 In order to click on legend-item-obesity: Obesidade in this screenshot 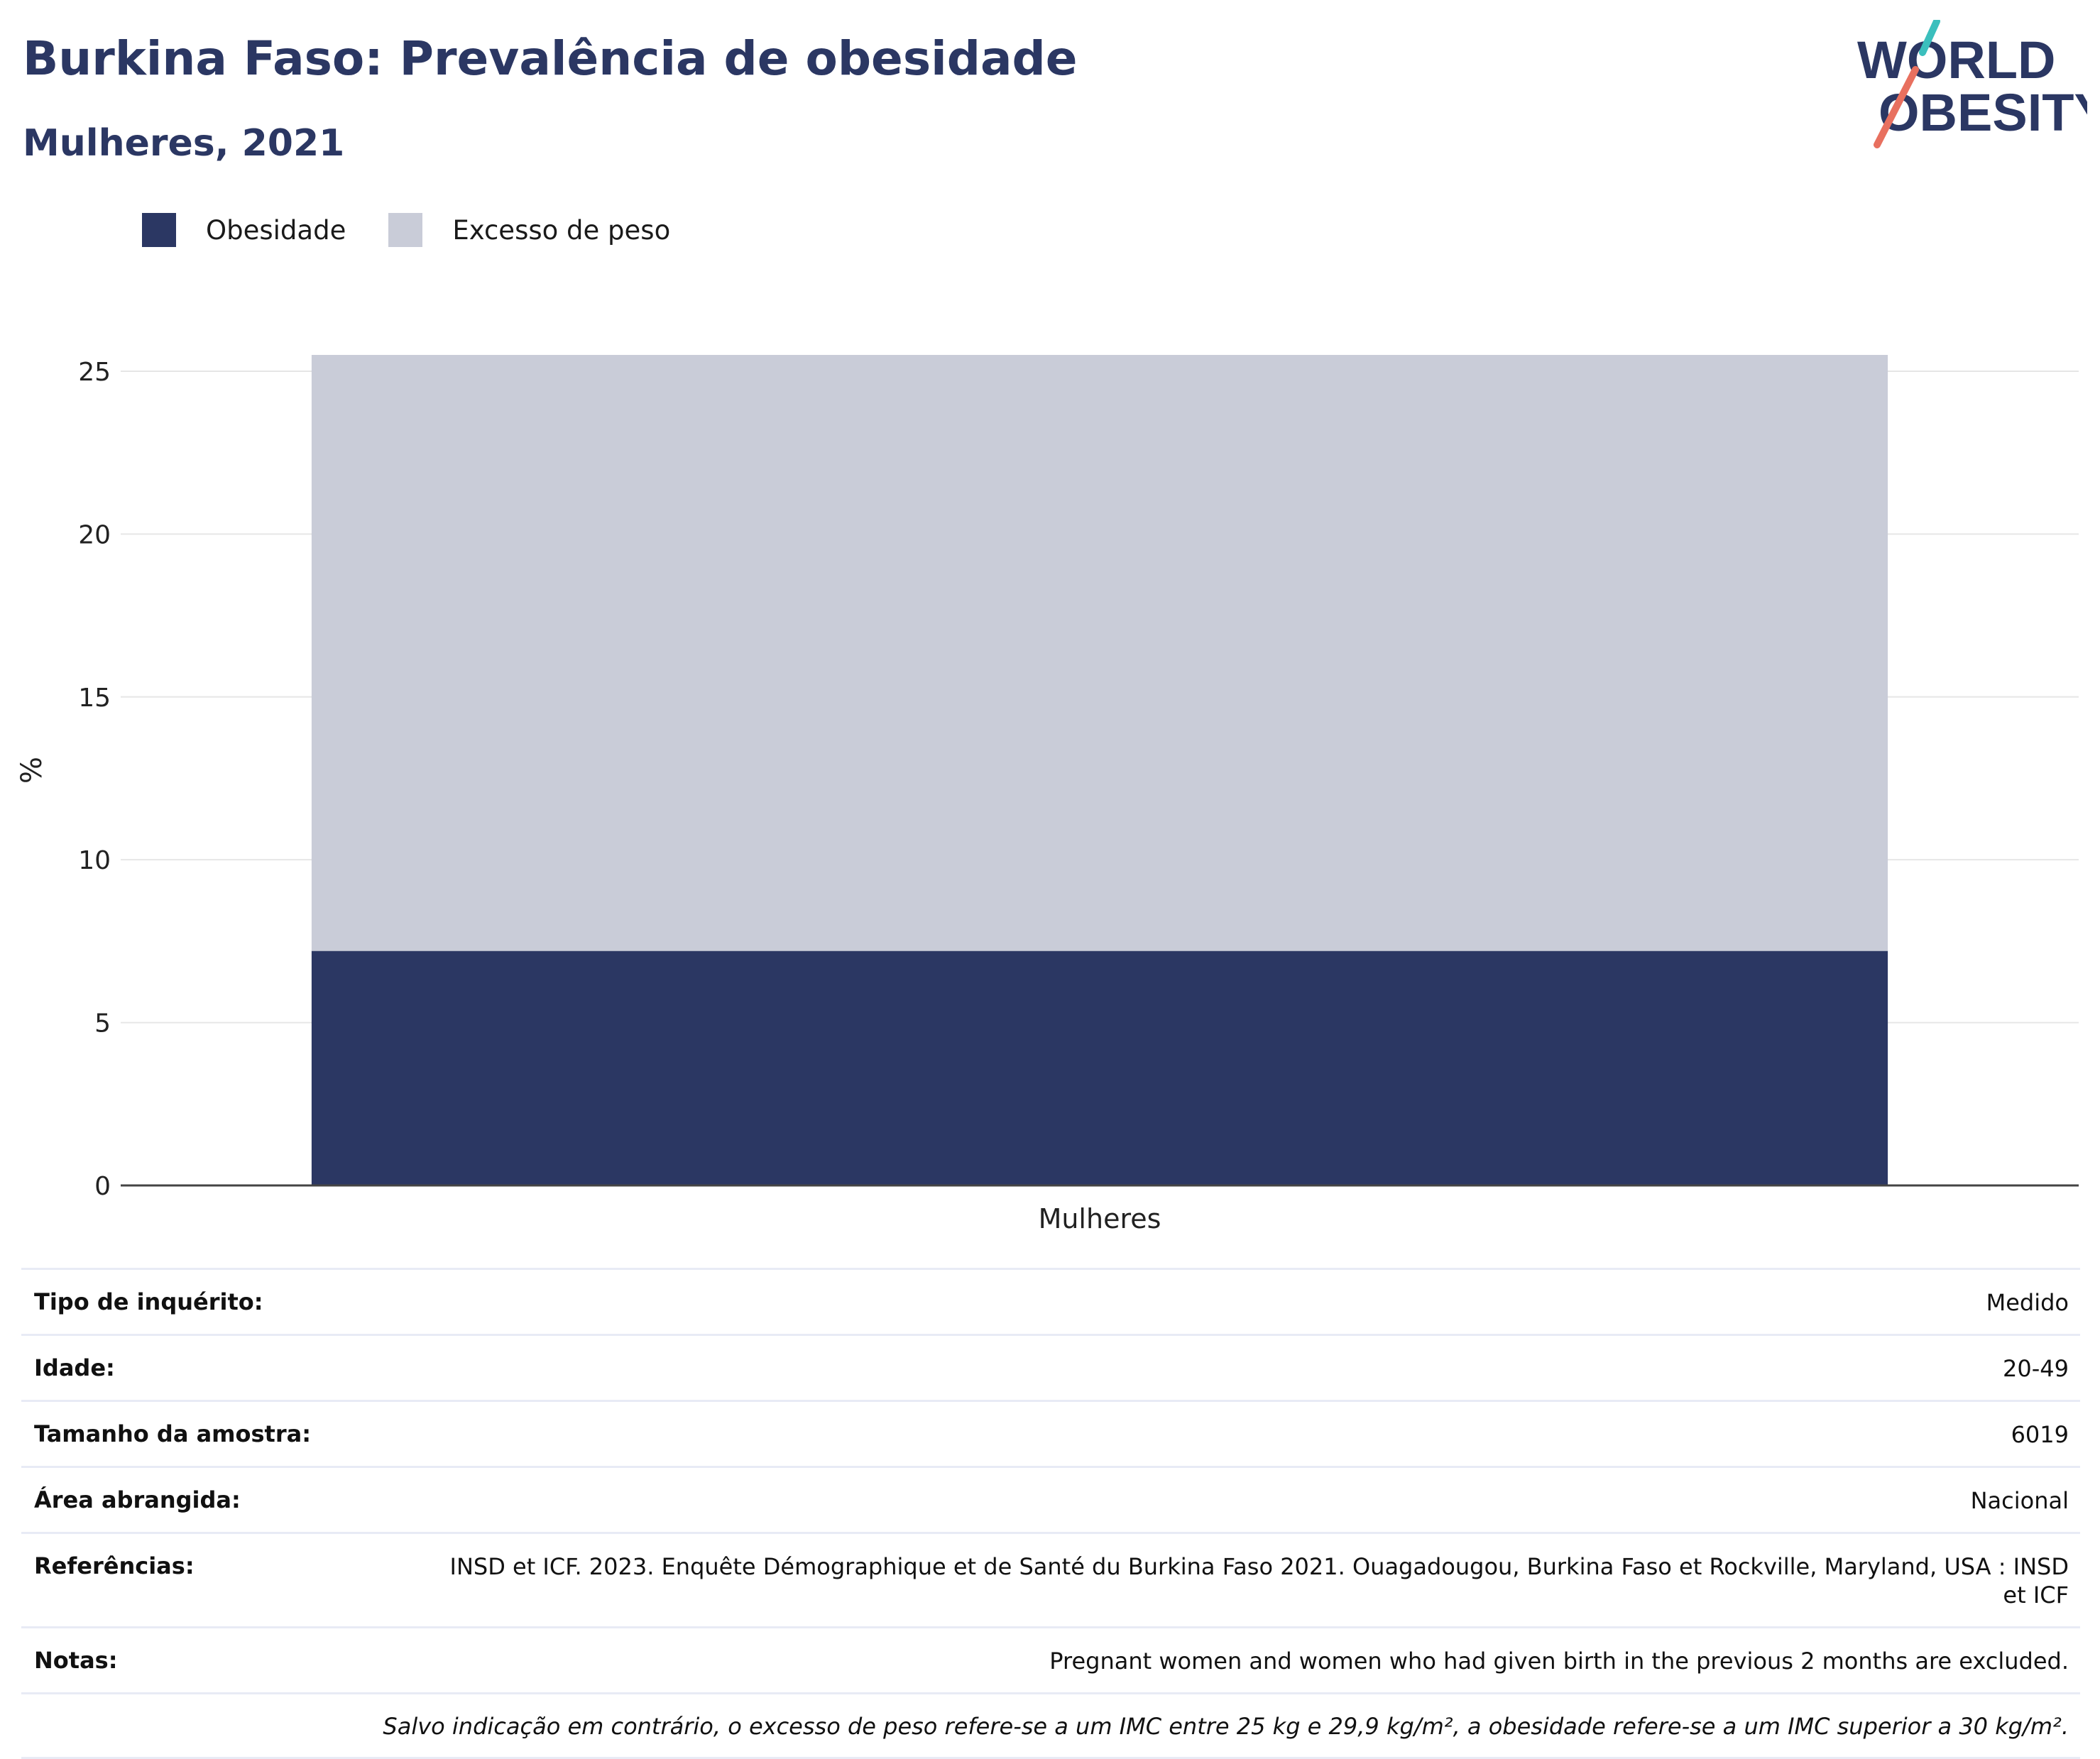, I will do `click(244, 230)`.